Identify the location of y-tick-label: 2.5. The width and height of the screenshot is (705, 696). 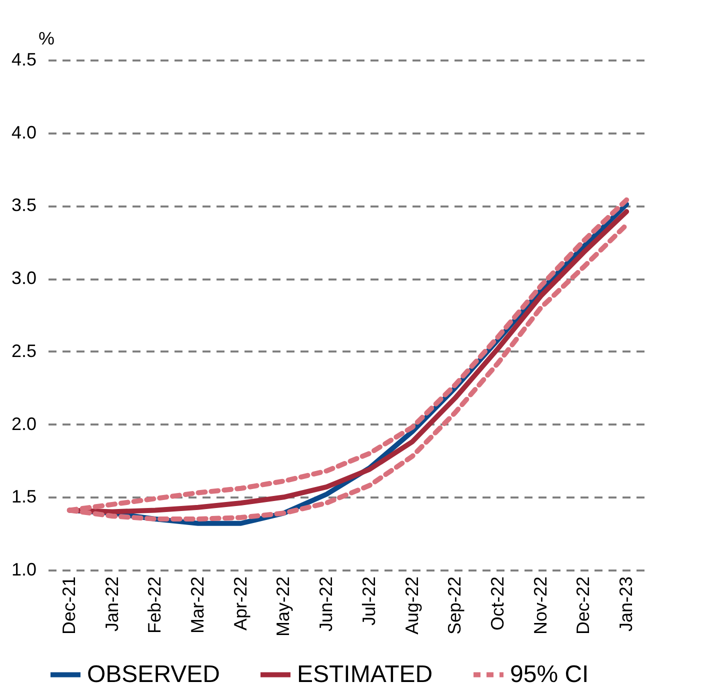
(23, 350).